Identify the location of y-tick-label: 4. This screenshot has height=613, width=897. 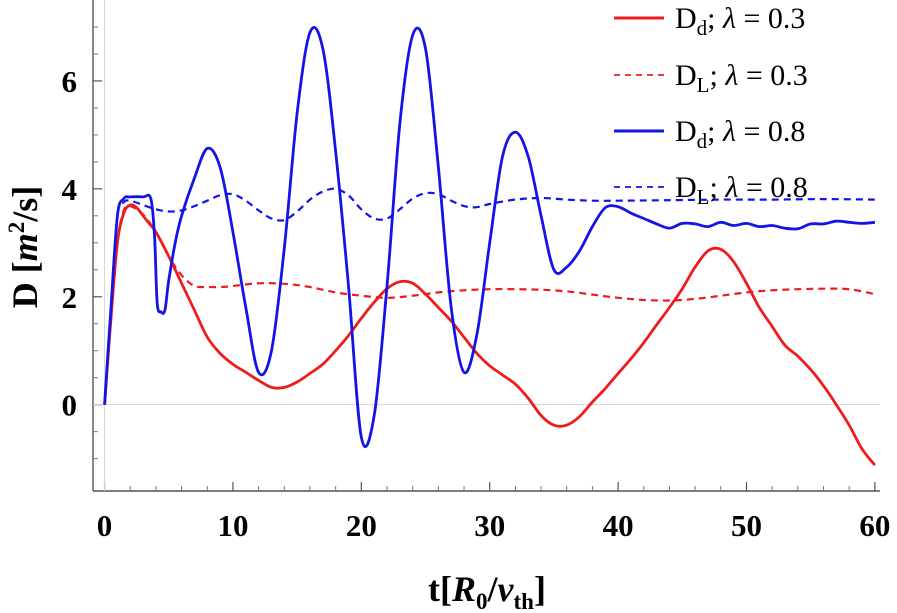
(70, 189).